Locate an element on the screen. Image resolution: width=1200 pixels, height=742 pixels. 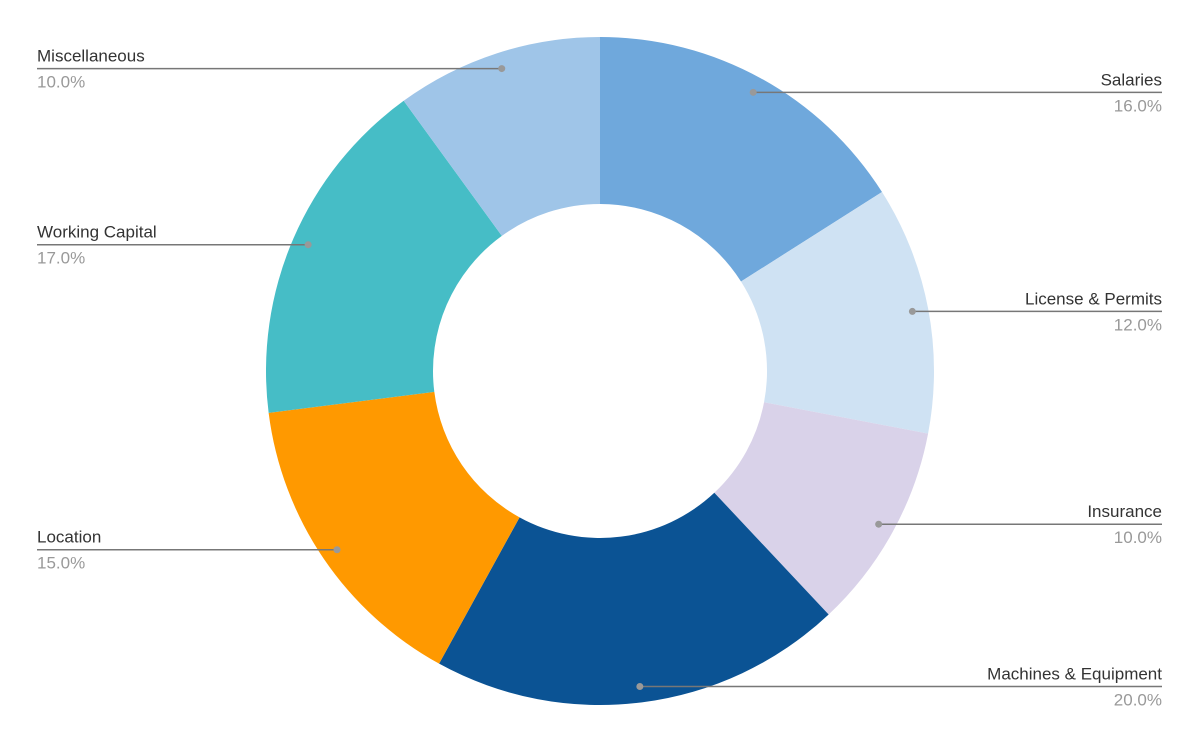
slice-label: Insurance is located at coordinates (1124, 511).